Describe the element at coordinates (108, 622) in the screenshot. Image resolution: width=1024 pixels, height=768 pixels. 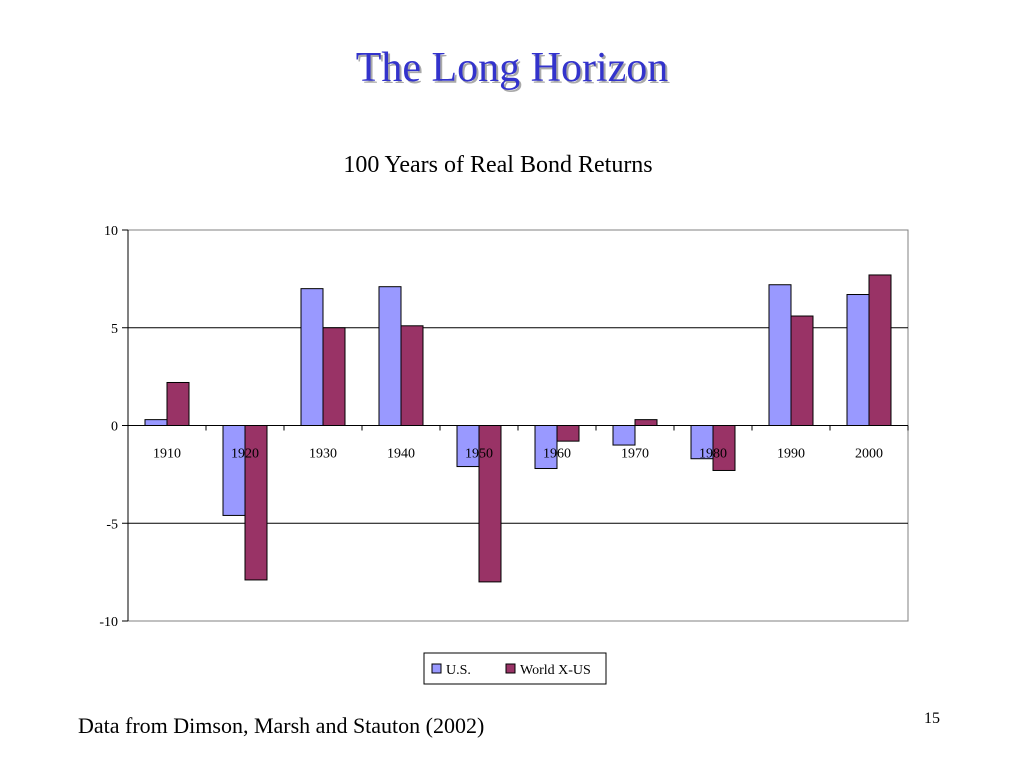
I see `y-tick-label: -10` at that location.